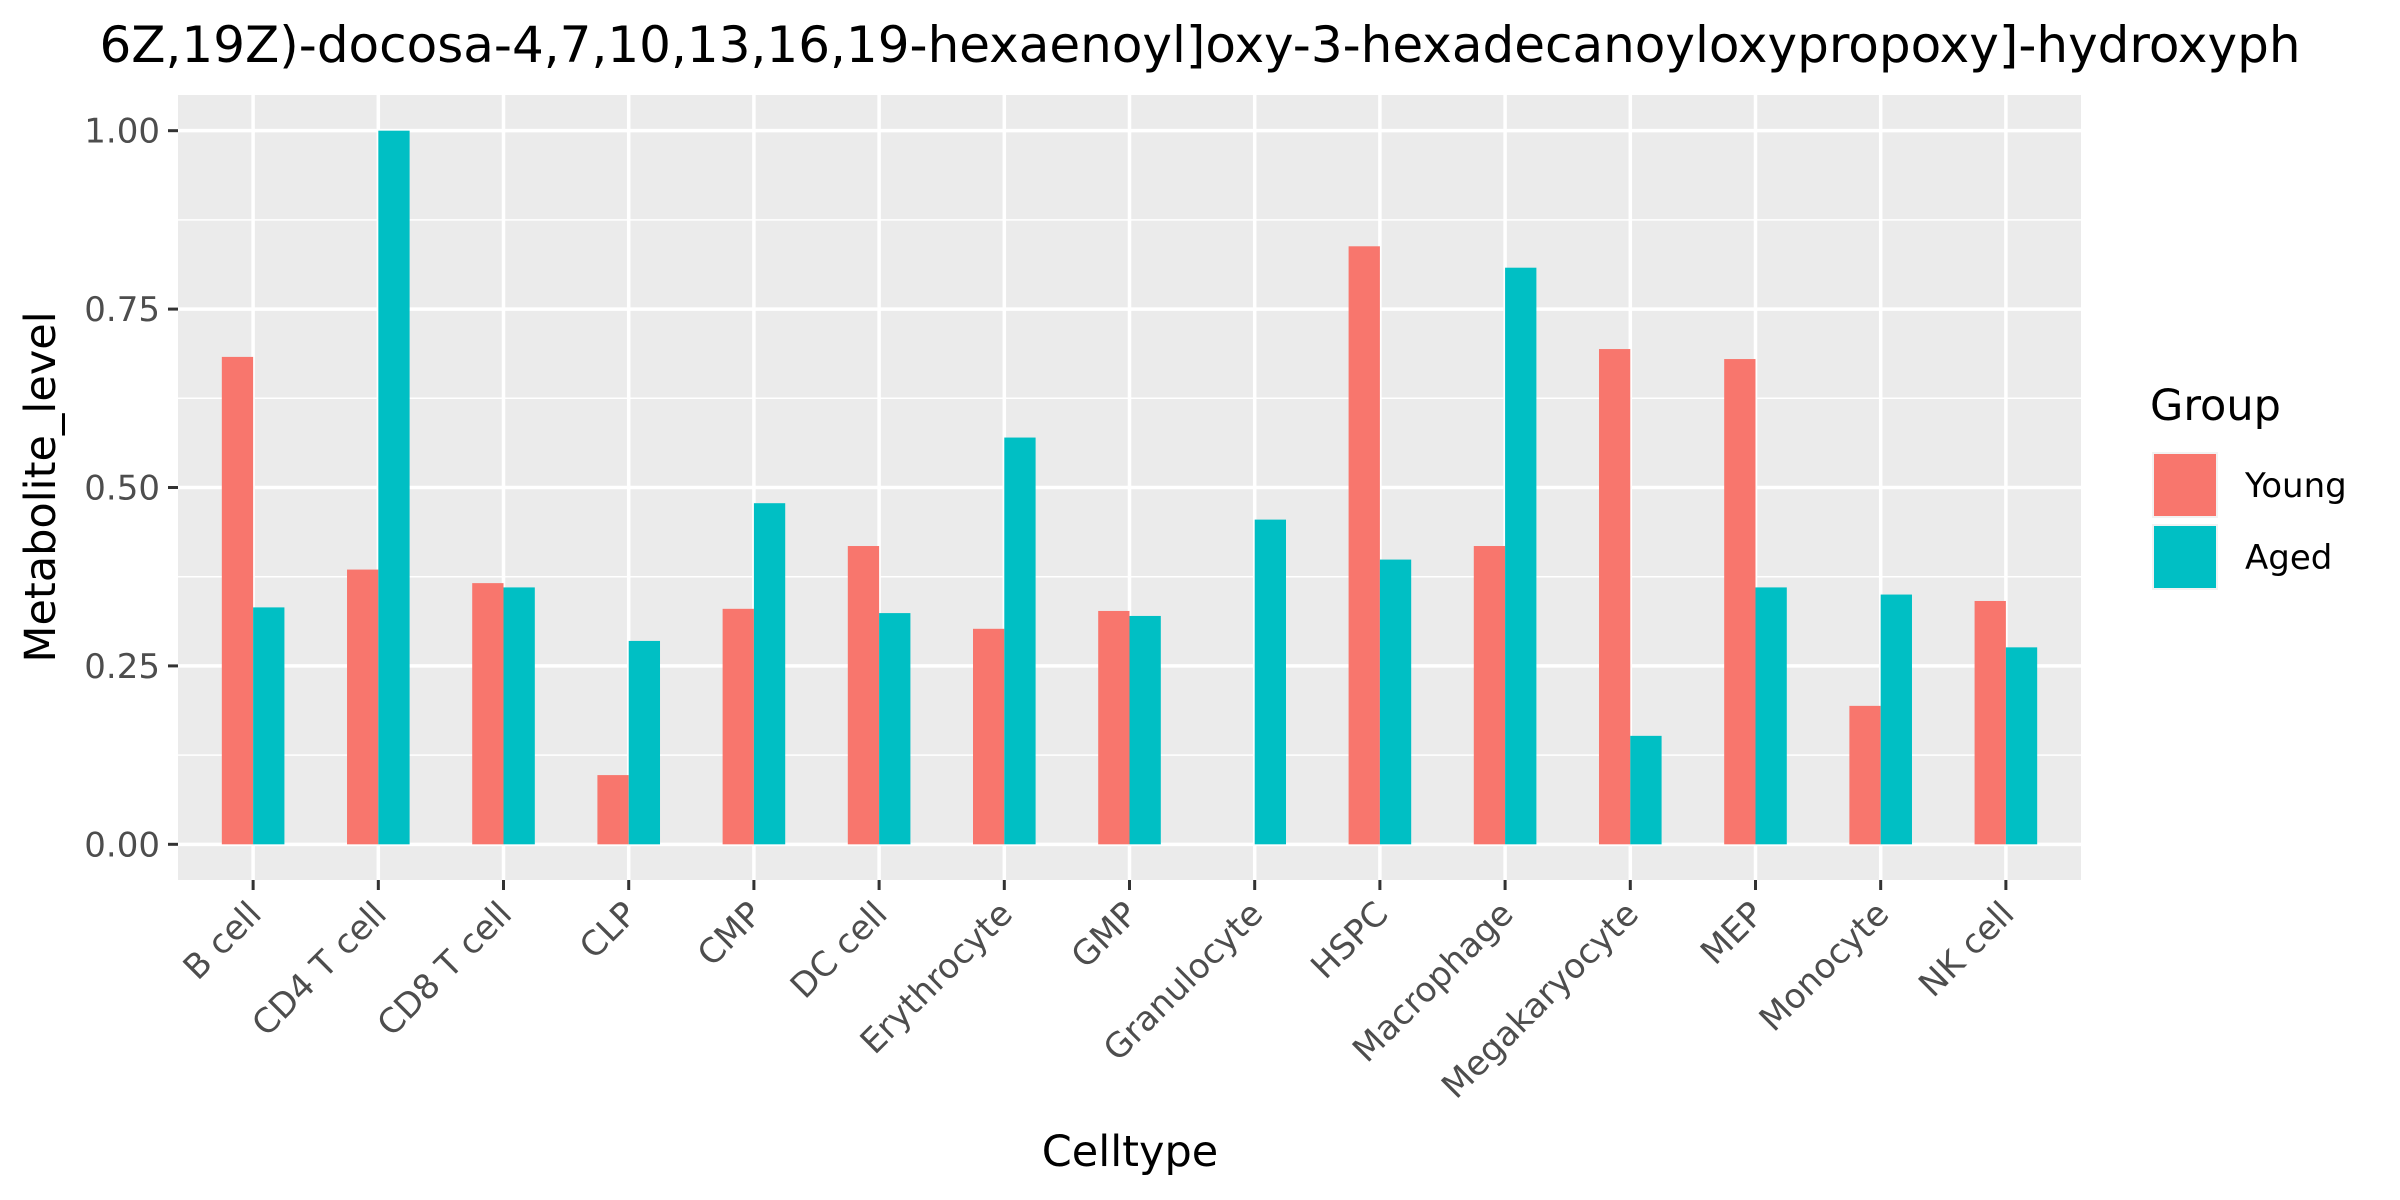 The height and width of the screenshot is (1200, 2400). Describe the element at coordinates (445, 969) in the screenshot. I see `x-tick-label: CD8 T cell` at that location.